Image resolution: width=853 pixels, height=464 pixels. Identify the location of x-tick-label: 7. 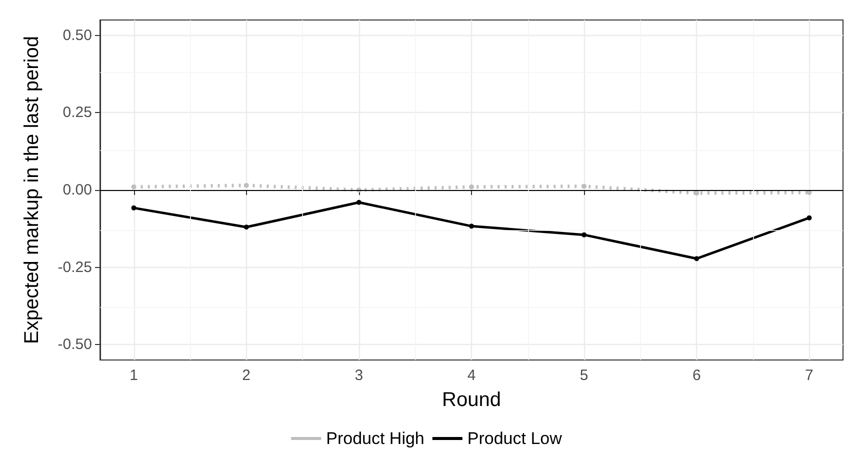
(809, 375).